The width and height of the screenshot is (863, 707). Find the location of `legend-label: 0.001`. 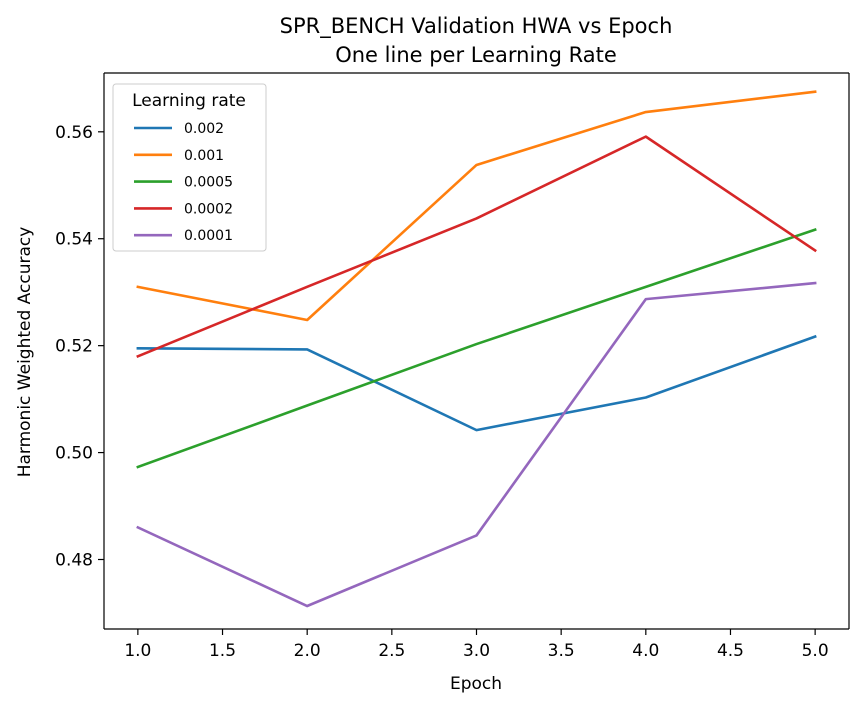

legend-label: 0.001 is located at coordinates (204, 156).